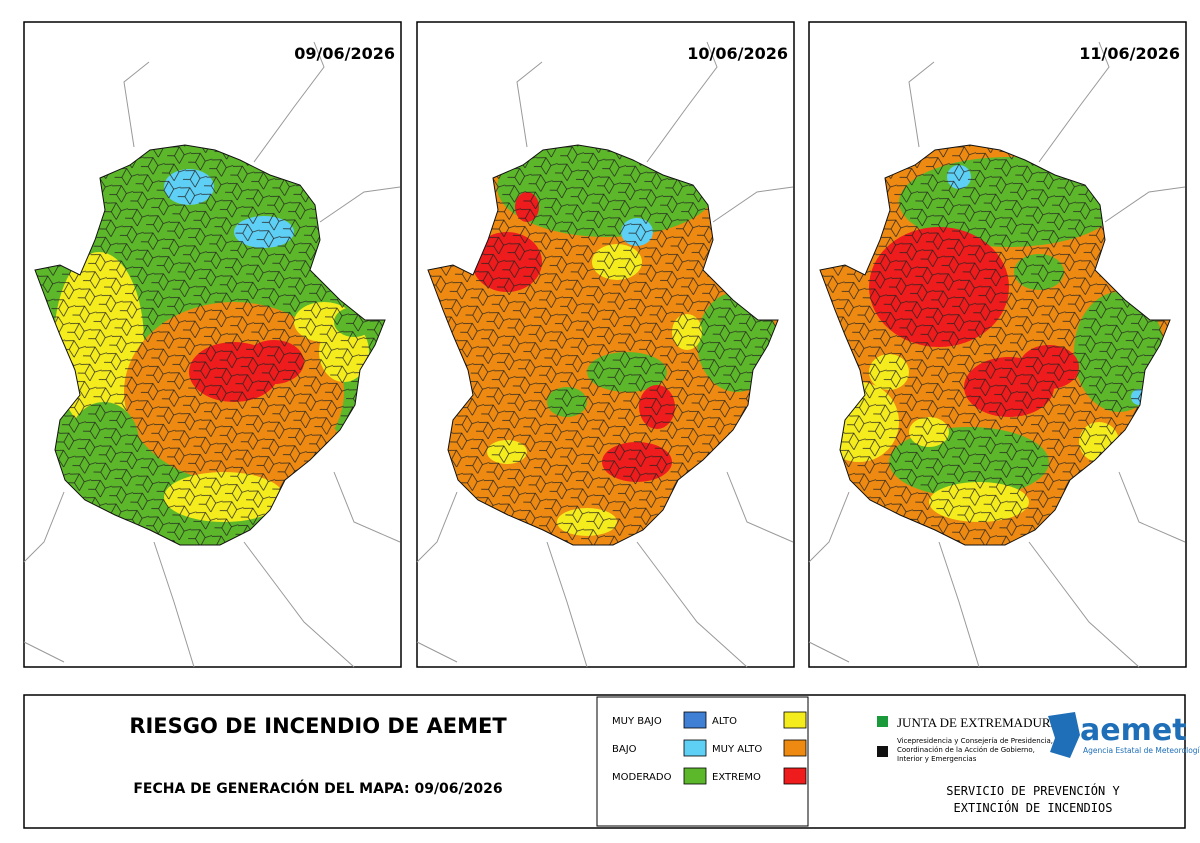 Image resolution: width=1200 pixels, height=843 pixels. I want to click on legend: MUY BAJO BAJO MODERADO ALTO MUY ALTO EXTREMO, so click(709, 748).